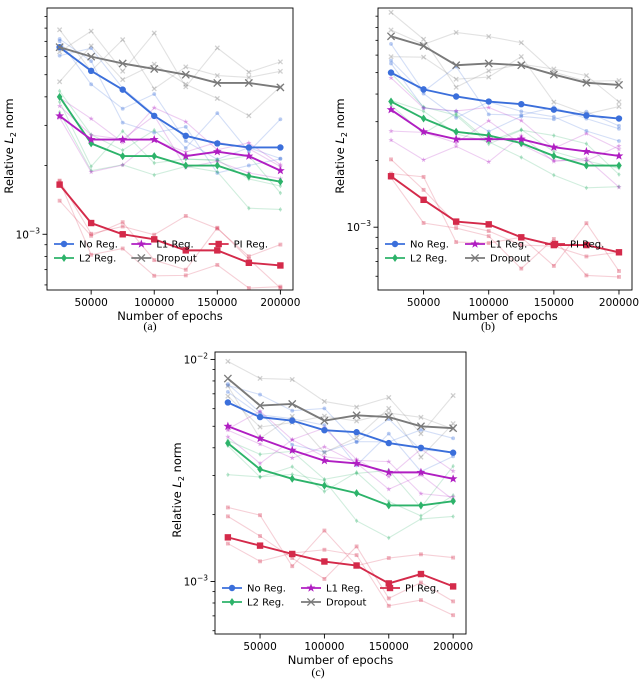 Image resolution: width=640 pixels, height=683 pixels. I want to click on panel-caption: (a), so click(149, 326).